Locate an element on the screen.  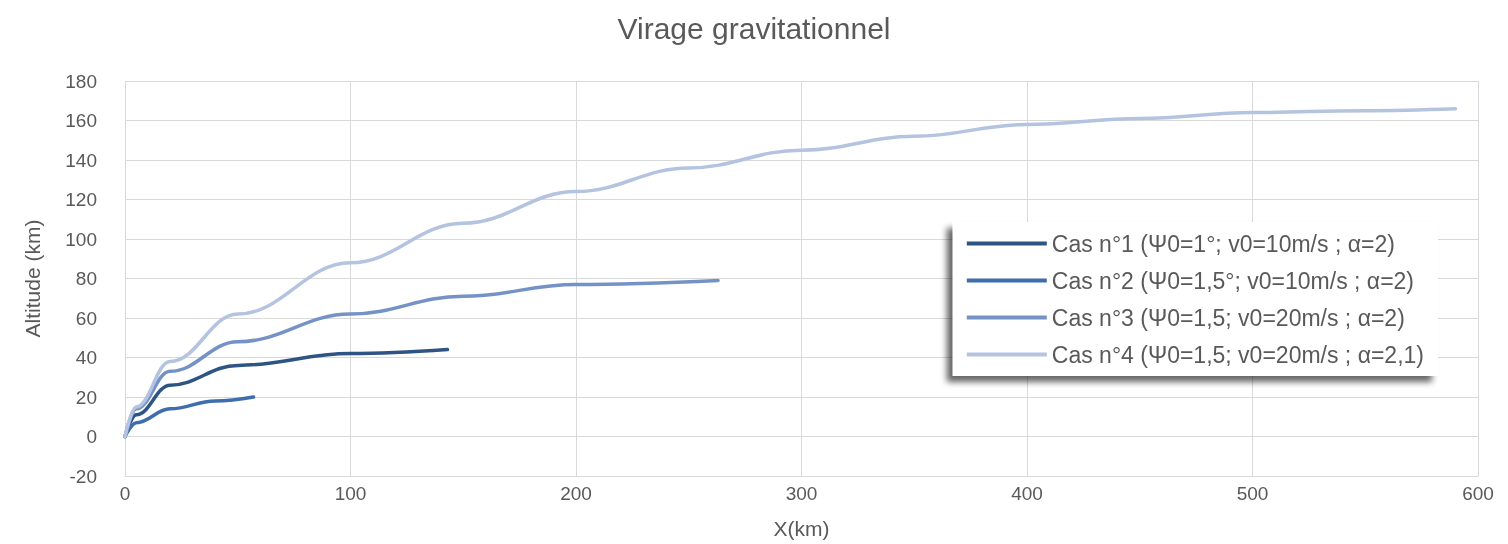
y-tick-label: 140 is located at coordinates (81, 160).